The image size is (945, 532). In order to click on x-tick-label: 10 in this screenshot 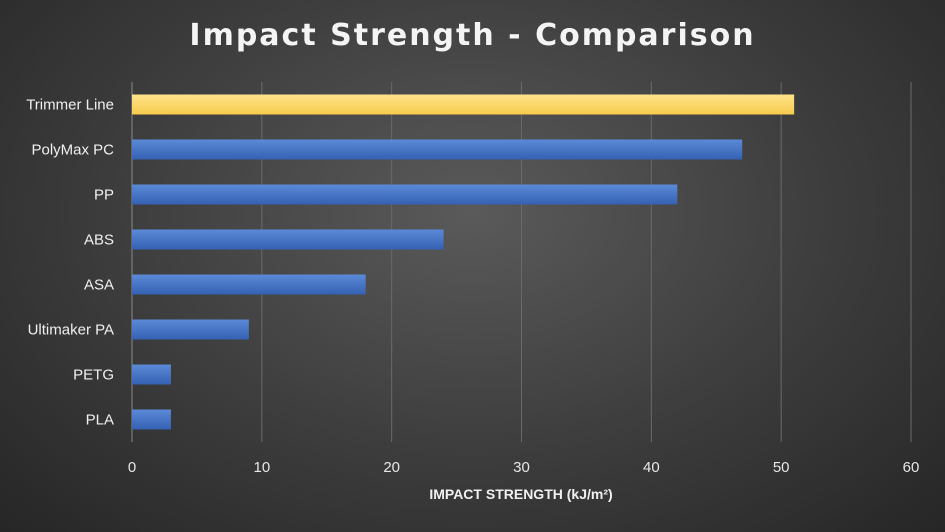, I will do `click(261, 467)`.